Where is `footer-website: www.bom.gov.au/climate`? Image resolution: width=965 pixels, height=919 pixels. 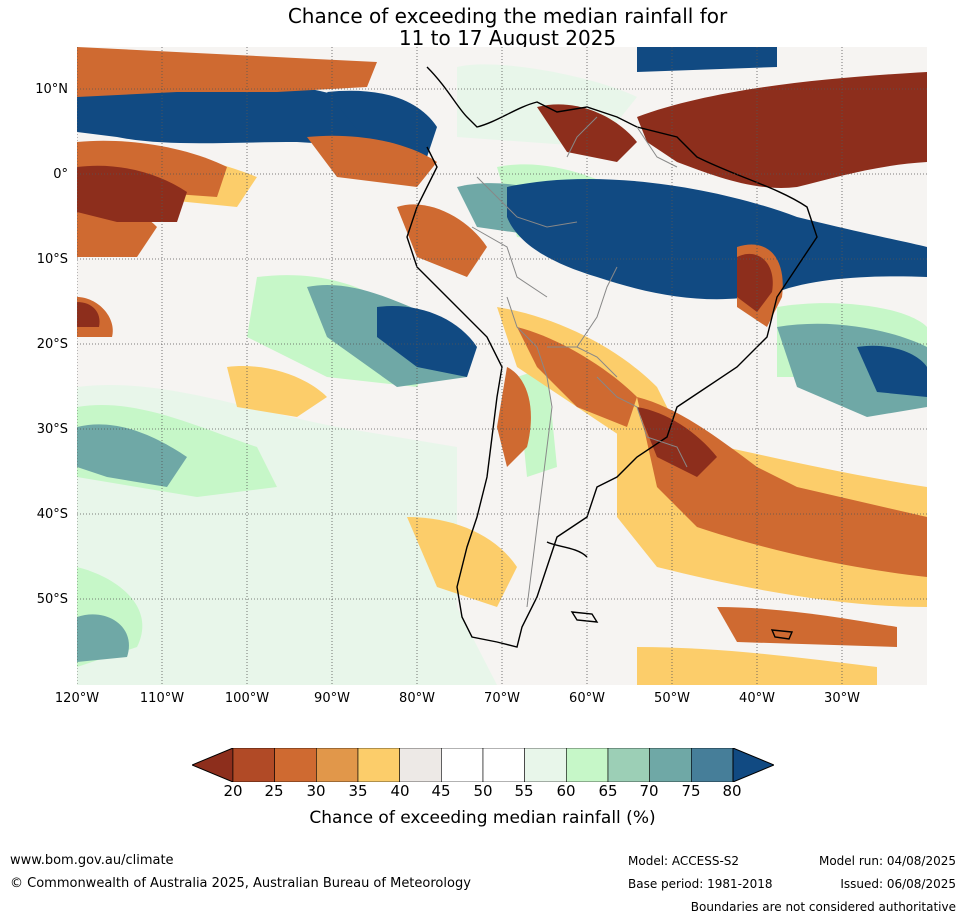
footer-website: www.bom.gov.au/climate is located at coordinates (92, 860).